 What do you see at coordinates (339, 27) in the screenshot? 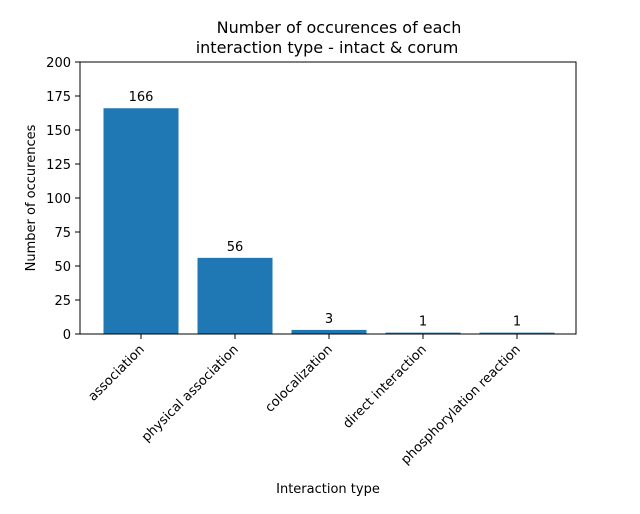
I see `chart-title-line-1: Number of occurences of each` at bounding box center [339, 27].